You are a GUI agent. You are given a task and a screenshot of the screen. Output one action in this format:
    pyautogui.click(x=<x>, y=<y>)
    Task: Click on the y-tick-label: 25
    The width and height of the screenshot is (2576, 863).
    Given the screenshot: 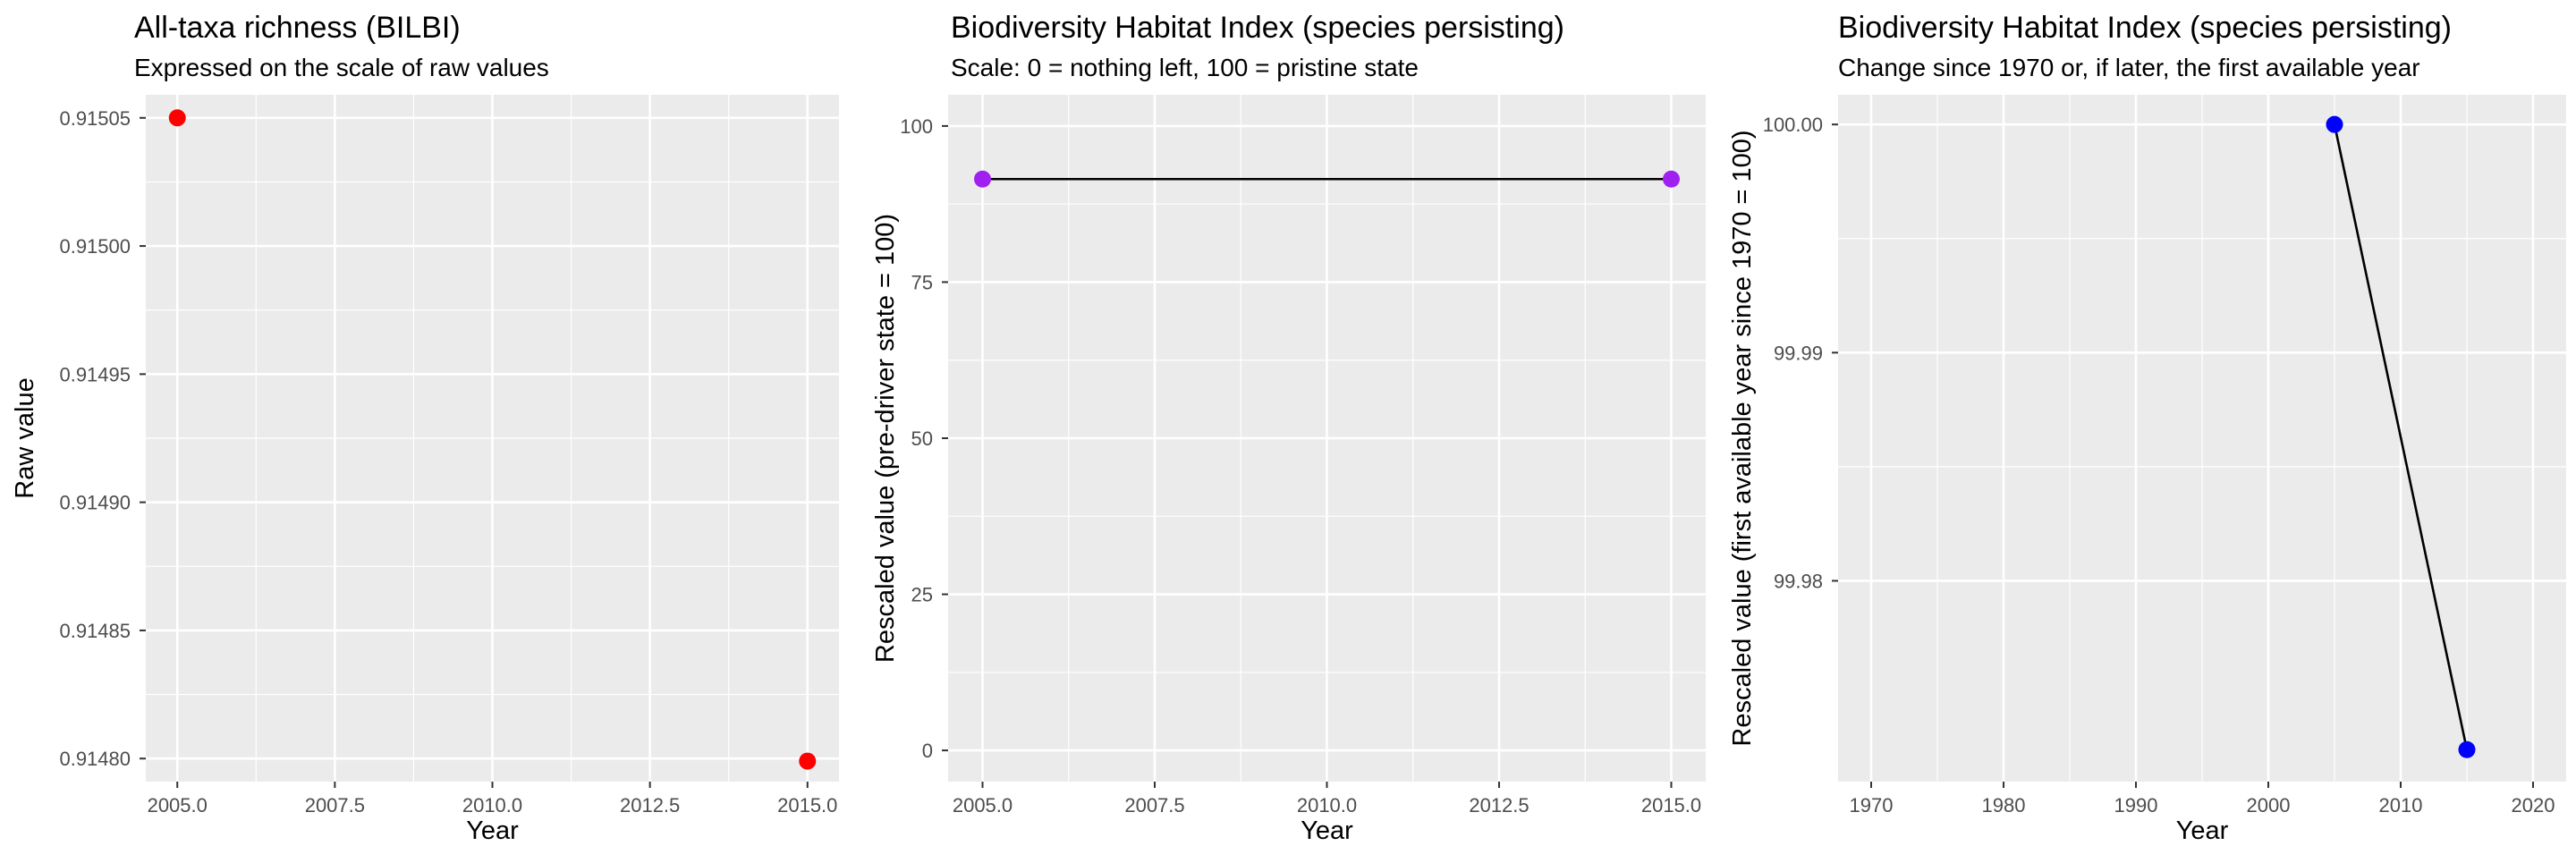 What is the action you would take?
    pyautogui.click(x=922, y=595)
    